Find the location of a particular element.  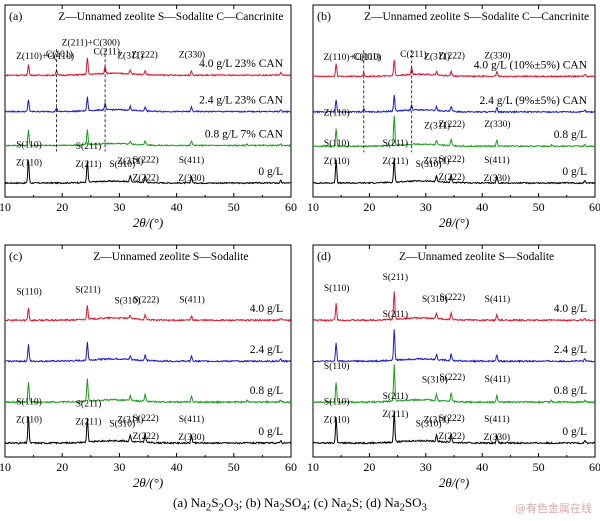

watermark: @有色金属在线 is located at coordinates (553, 508).